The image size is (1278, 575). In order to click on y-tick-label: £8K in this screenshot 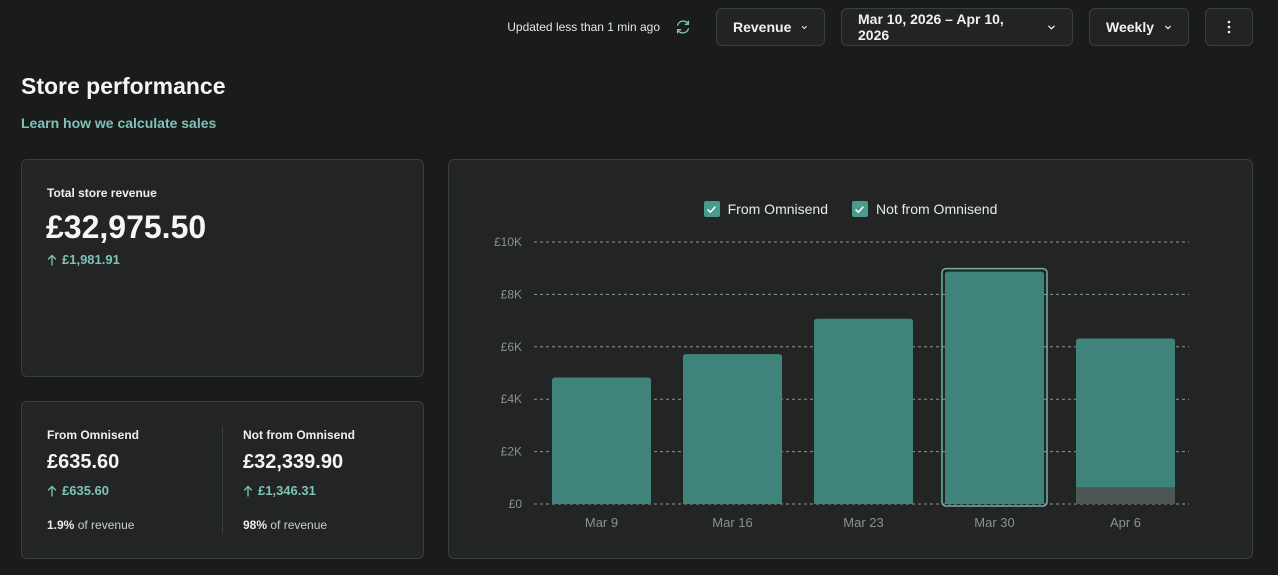, I will do `click(511, 294)`.